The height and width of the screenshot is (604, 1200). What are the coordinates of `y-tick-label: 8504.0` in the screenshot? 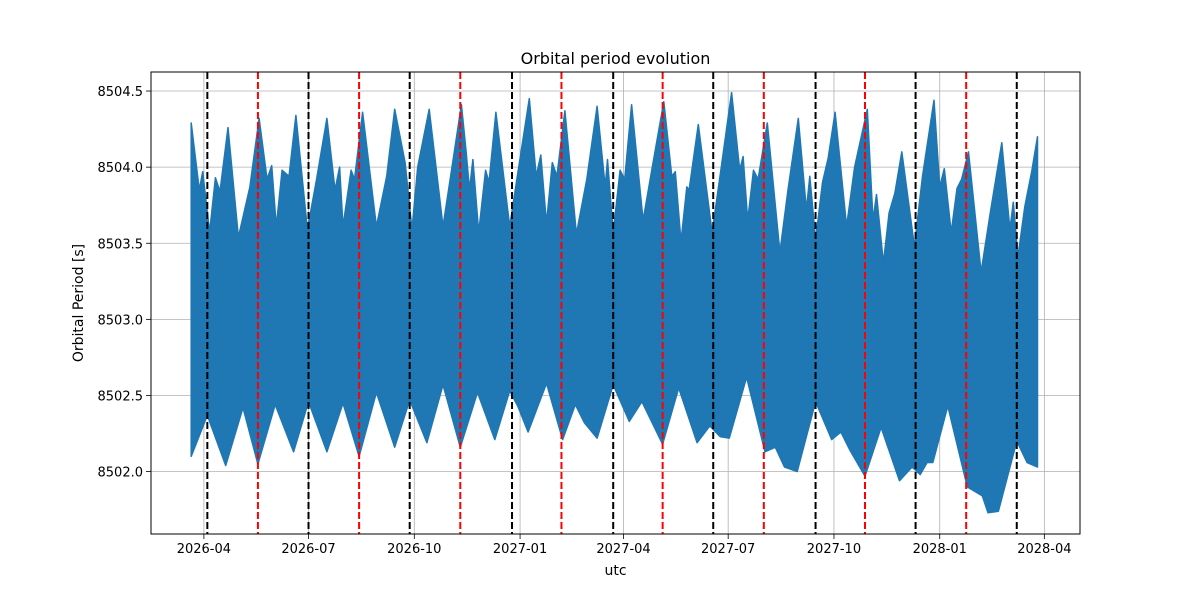 It's located at (121, 168).